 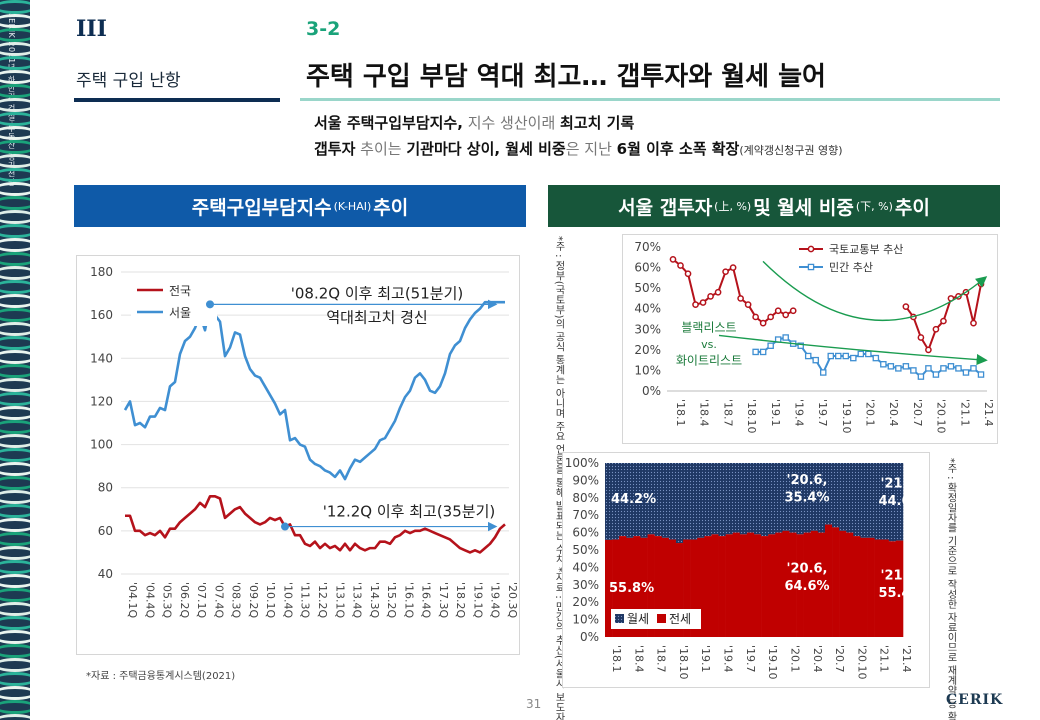 What do you see at coordinates (314, 390) in the screenshot?
I see `series-line-seoul` at bounding box center [314, 390].